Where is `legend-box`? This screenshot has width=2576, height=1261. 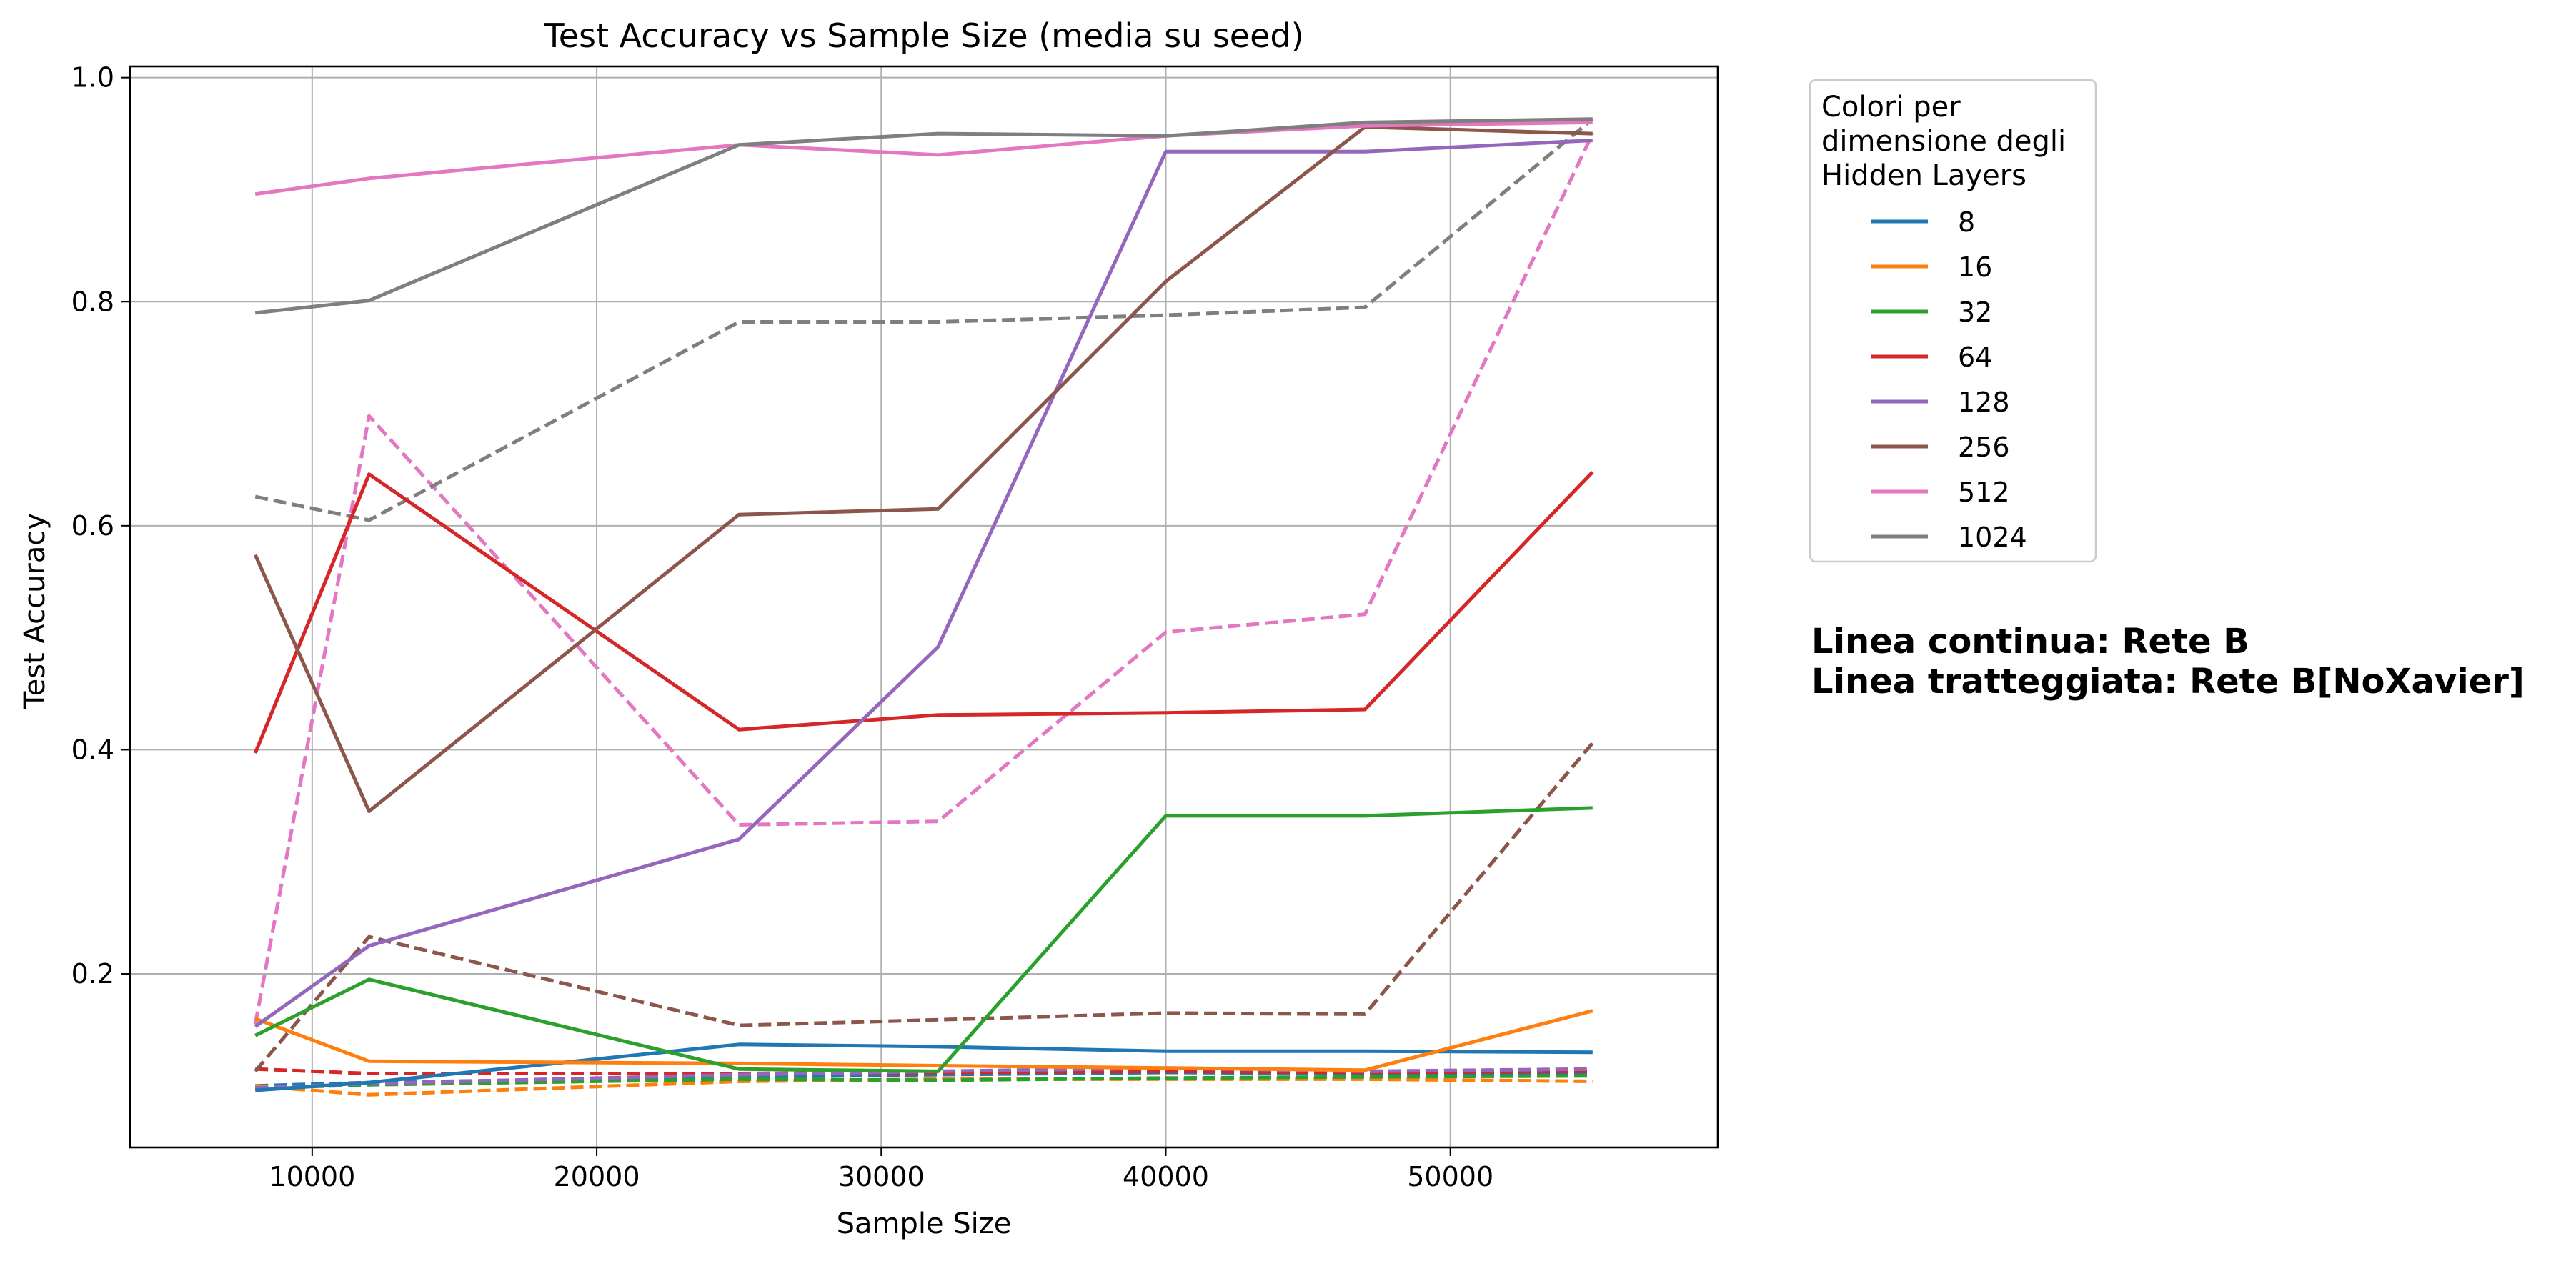
legend-box is located at coordinates (1953, 321).